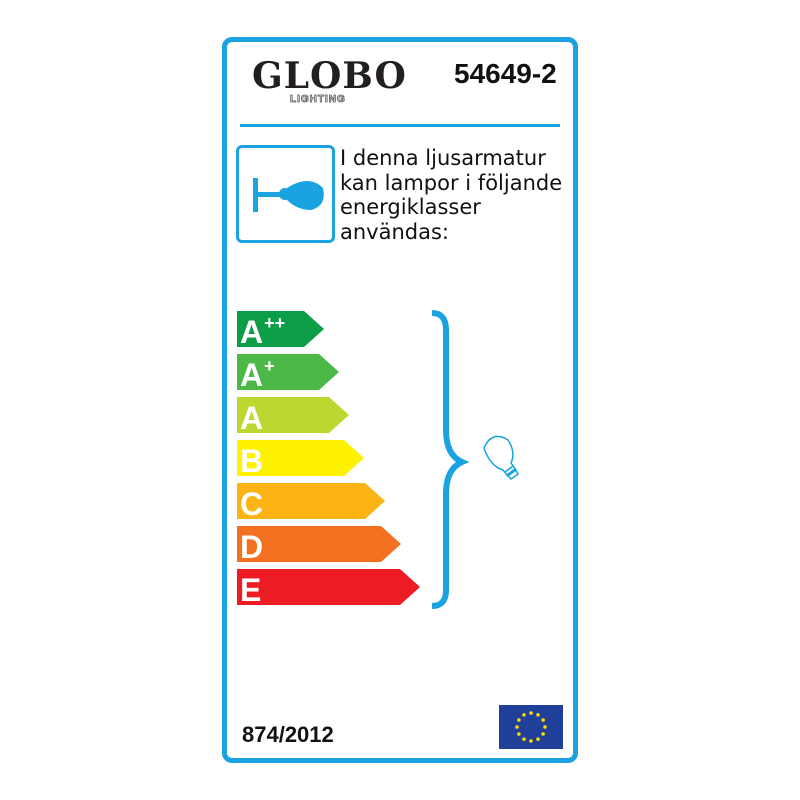  Describe the element at coordinates (451, 182) in the screenshot. I see `description-line: kan lampor i följande` at that location.